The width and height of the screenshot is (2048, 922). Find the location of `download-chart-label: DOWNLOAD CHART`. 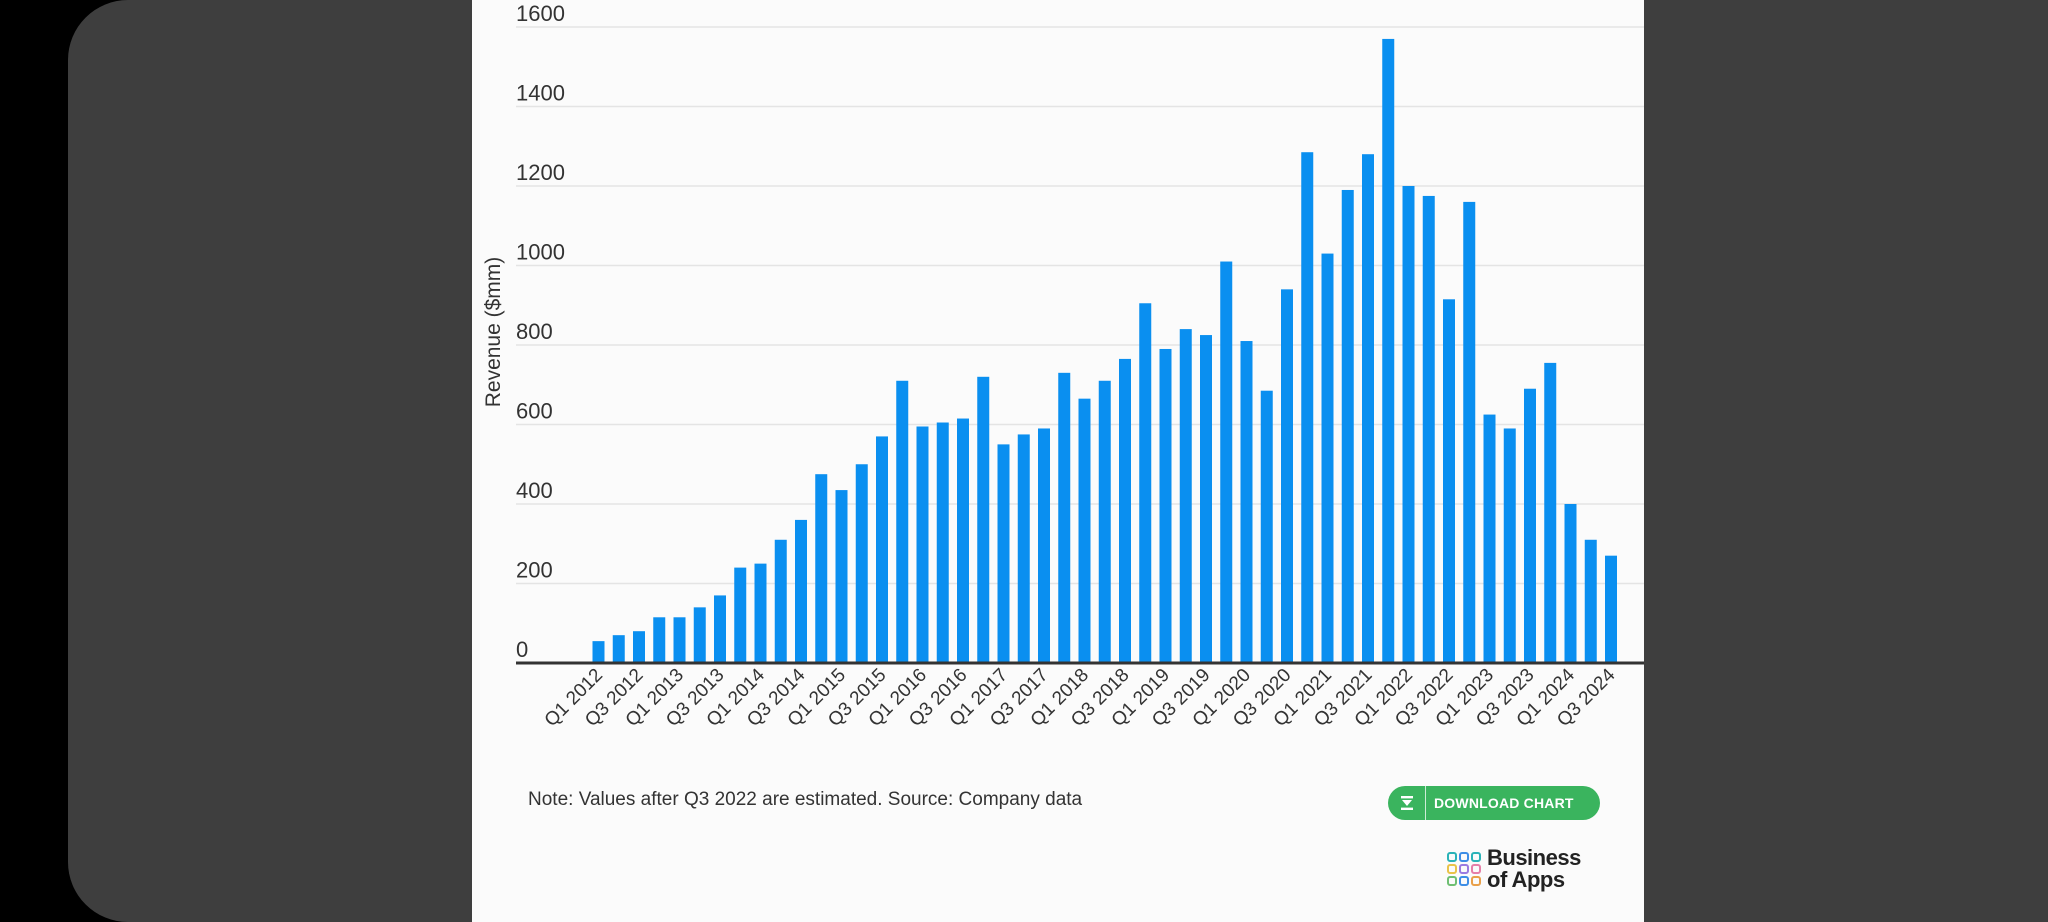

download-chart-label: DOWNLOAD CHART is located at coordinates (1504, 803).